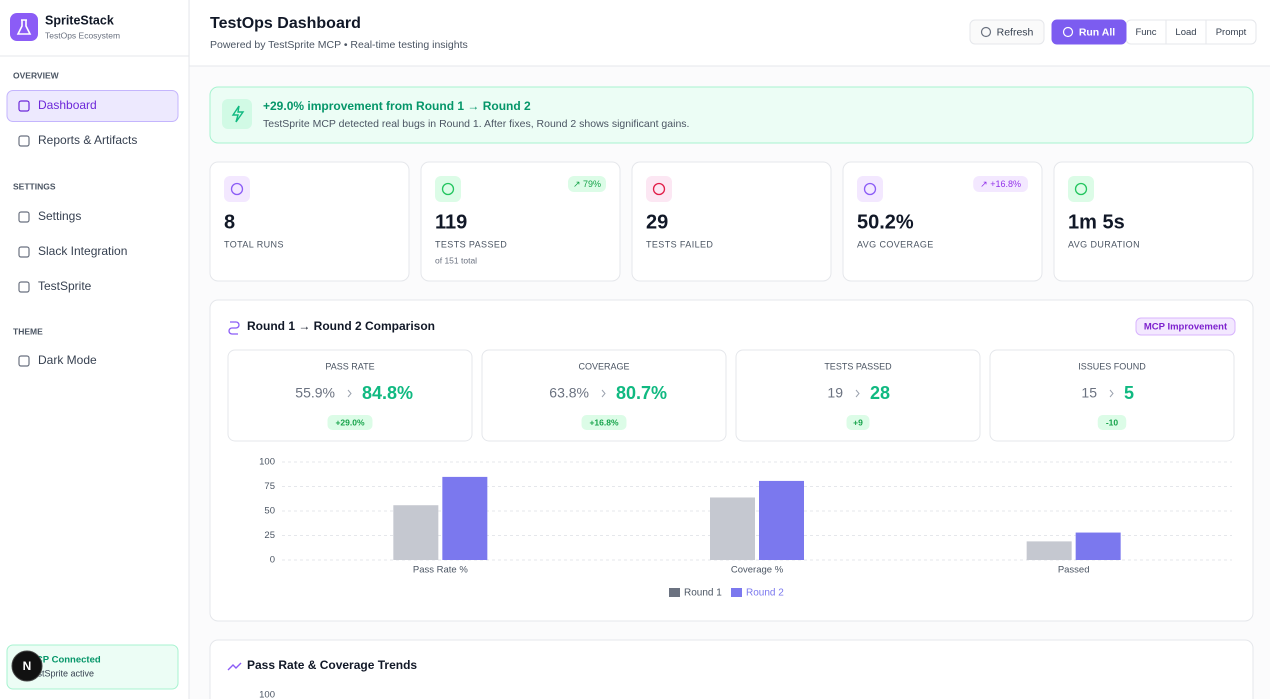  I want to click on compare-before: 55.9%, so click(315, 393).